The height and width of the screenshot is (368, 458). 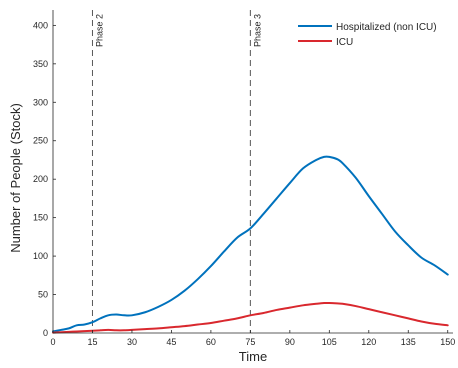 What do you see at coordinates (40, 102) in the screenshot?
I see `y-tick-label-300: 300` at bounding box center [40, 102].